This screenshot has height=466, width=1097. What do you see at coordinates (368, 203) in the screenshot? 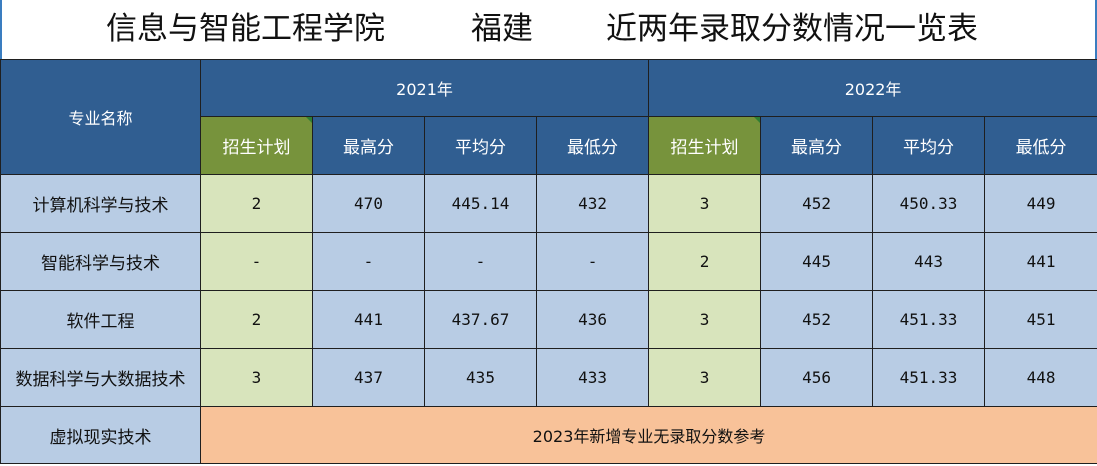
I see `max-score-2021: 470` at bounding box center [368, 203].